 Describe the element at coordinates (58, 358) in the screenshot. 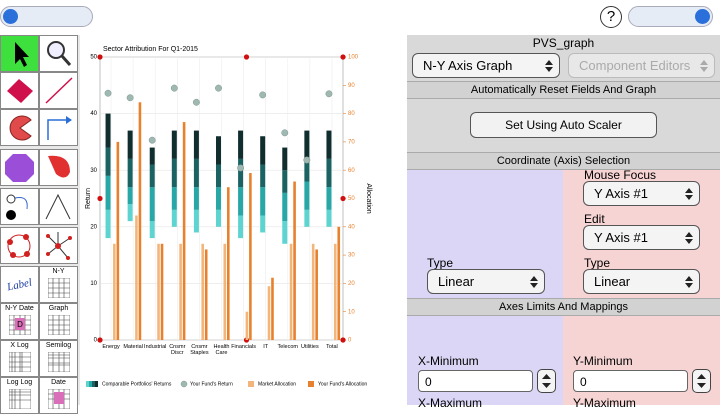

I see `tool-semilog: Semilog` at that location.